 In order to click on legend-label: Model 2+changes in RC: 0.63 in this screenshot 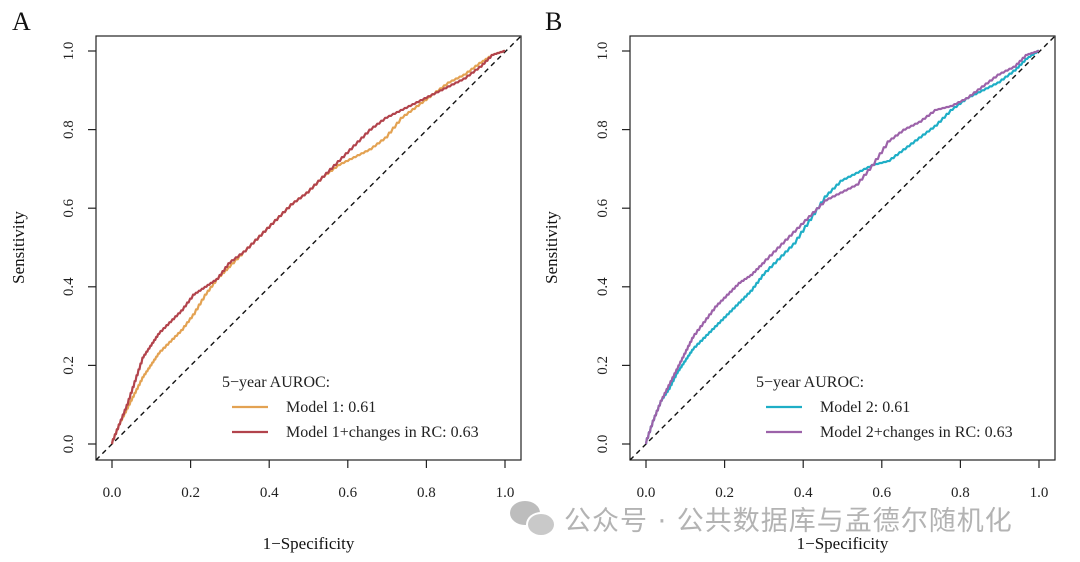, I will do `click(916, 432)`.